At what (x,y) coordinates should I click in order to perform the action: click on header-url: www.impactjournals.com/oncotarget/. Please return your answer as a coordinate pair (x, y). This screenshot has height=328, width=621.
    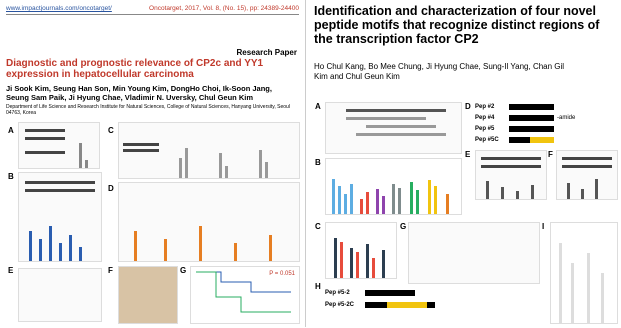
    Looking at the image, I should click on (59, 8).